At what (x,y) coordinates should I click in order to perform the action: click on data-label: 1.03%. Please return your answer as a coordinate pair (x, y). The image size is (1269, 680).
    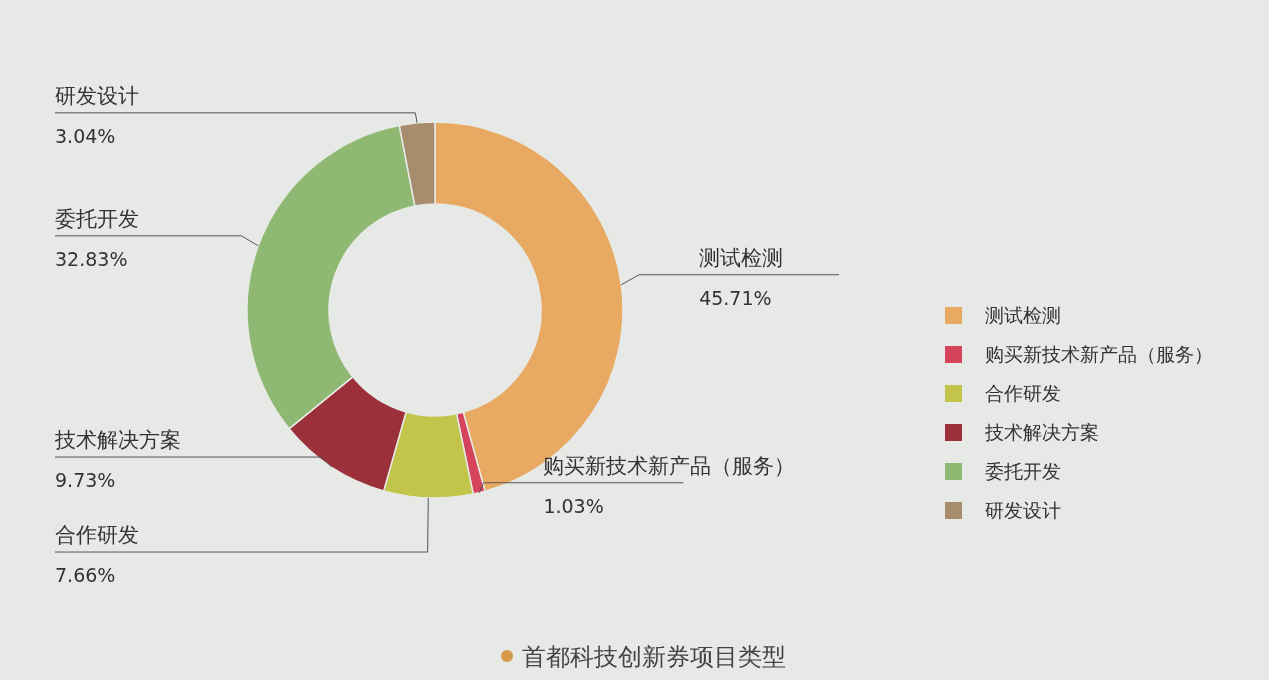
    Looking at the image, I should click on (573, 505).